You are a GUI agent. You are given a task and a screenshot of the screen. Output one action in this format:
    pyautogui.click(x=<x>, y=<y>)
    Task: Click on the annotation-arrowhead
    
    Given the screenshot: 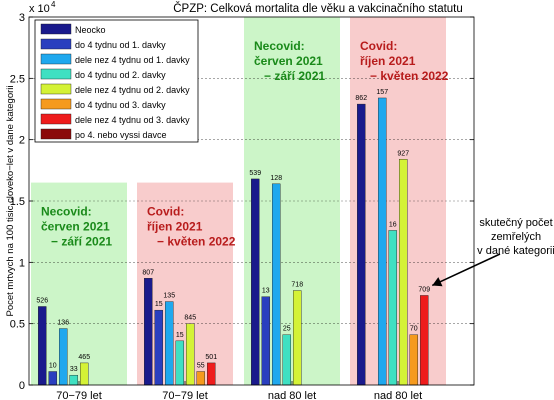 What is the action you would take?
    pyautogui.click(x=437, y=282)
    